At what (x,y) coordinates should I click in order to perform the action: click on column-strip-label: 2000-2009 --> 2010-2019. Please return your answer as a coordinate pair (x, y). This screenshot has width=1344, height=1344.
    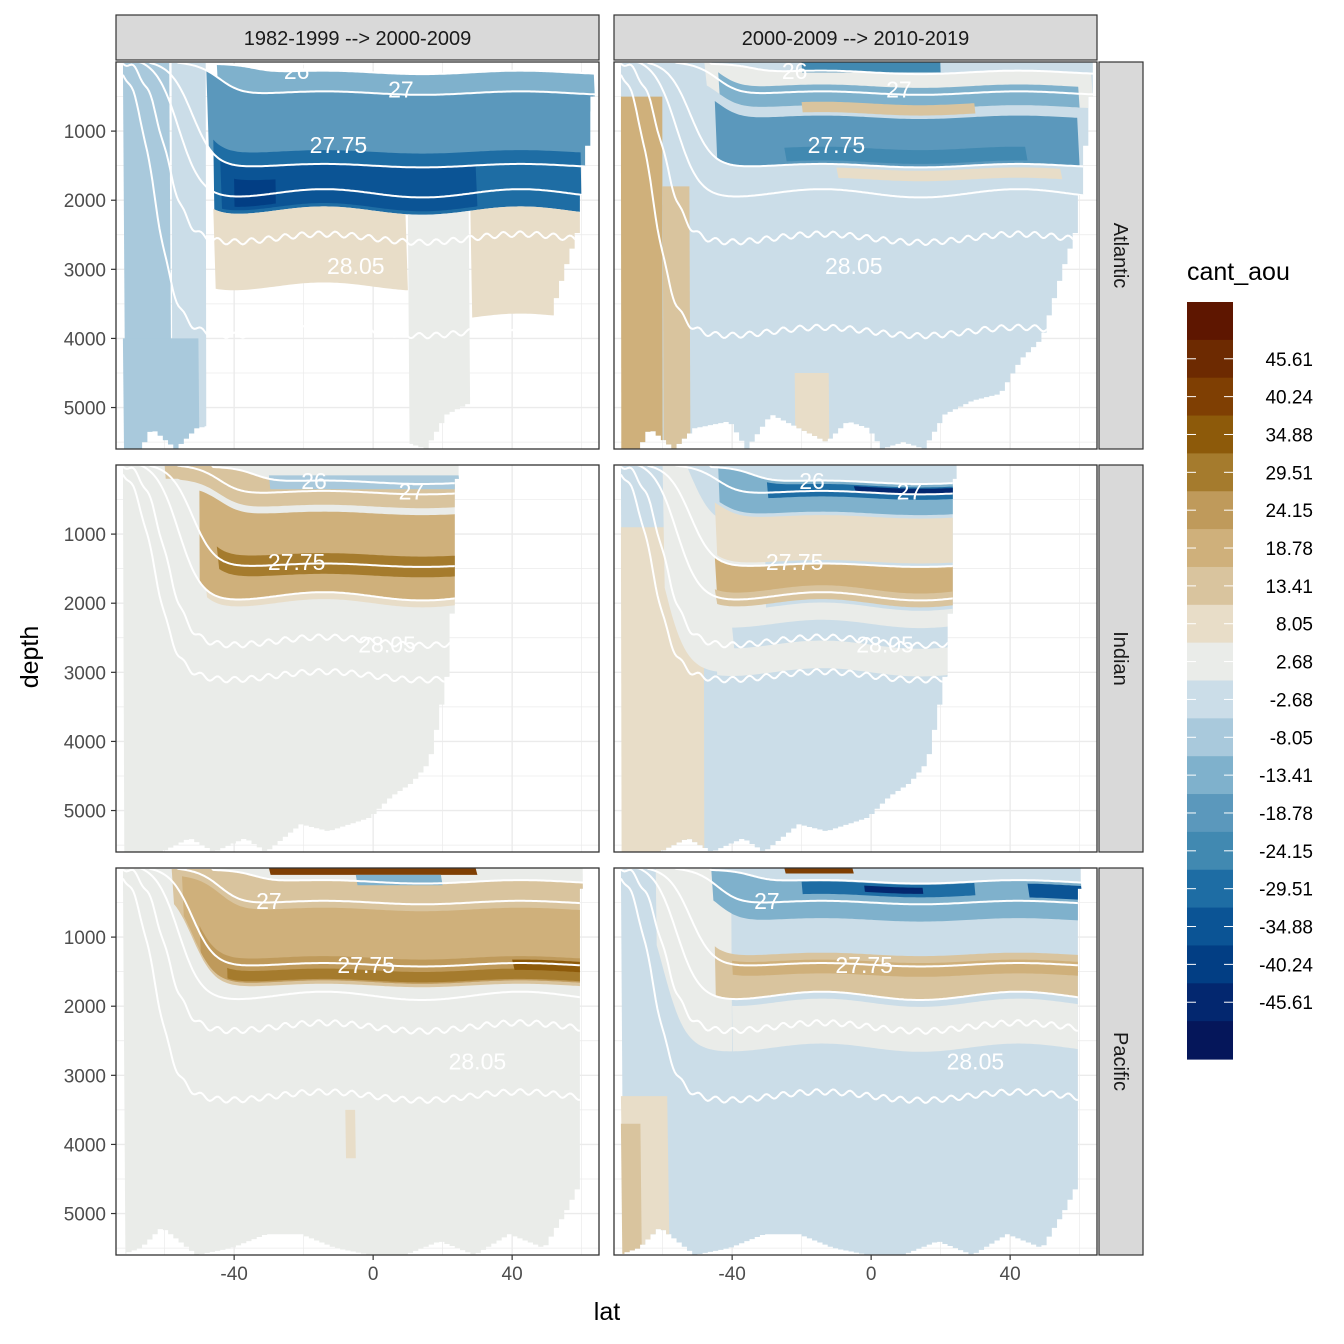
    Looking at the image, I should click on (855, 39).